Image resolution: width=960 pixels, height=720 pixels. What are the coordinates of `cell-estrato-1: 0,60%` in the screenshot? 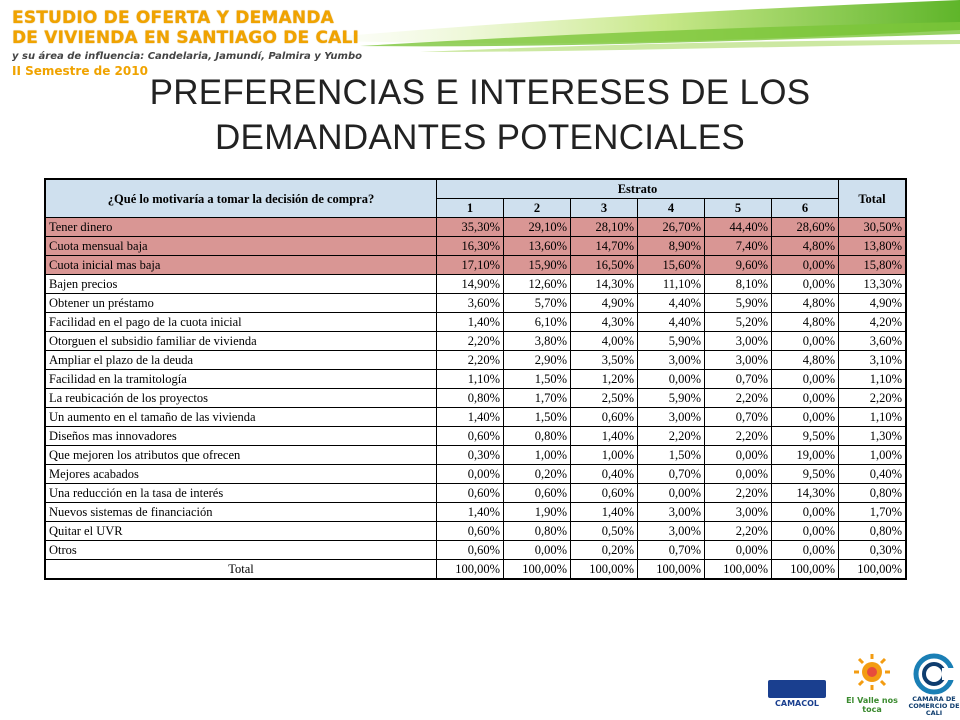 It's located at (470, 550).